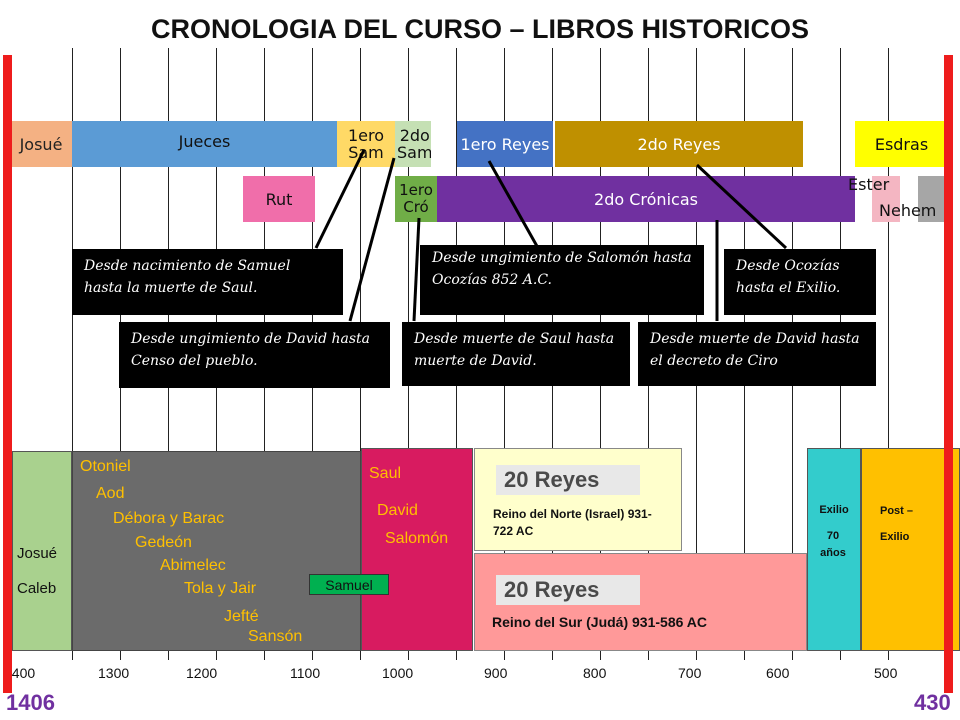  I want to click on axis-year: 900, so click(496, 673).